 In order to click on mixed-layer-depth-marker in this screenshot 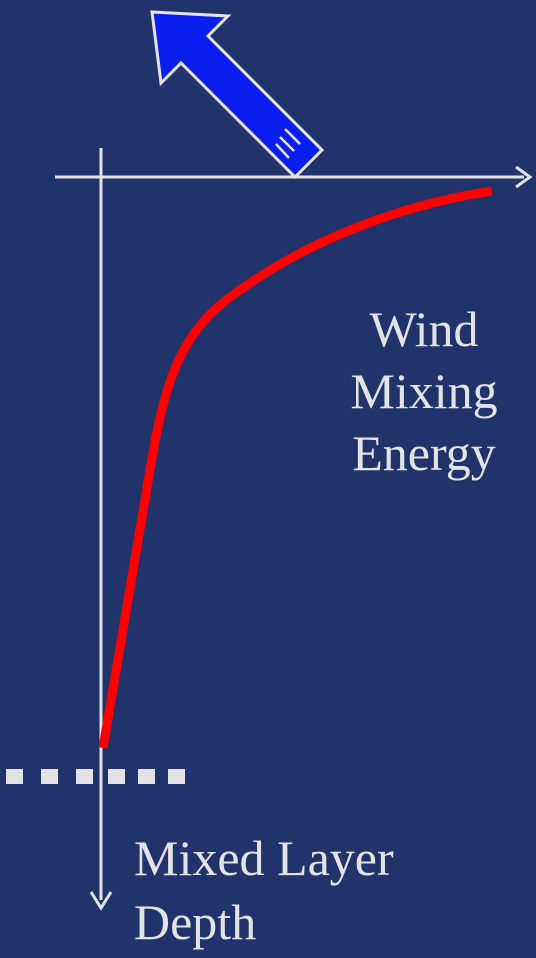, I will do `click(95, 776)`.